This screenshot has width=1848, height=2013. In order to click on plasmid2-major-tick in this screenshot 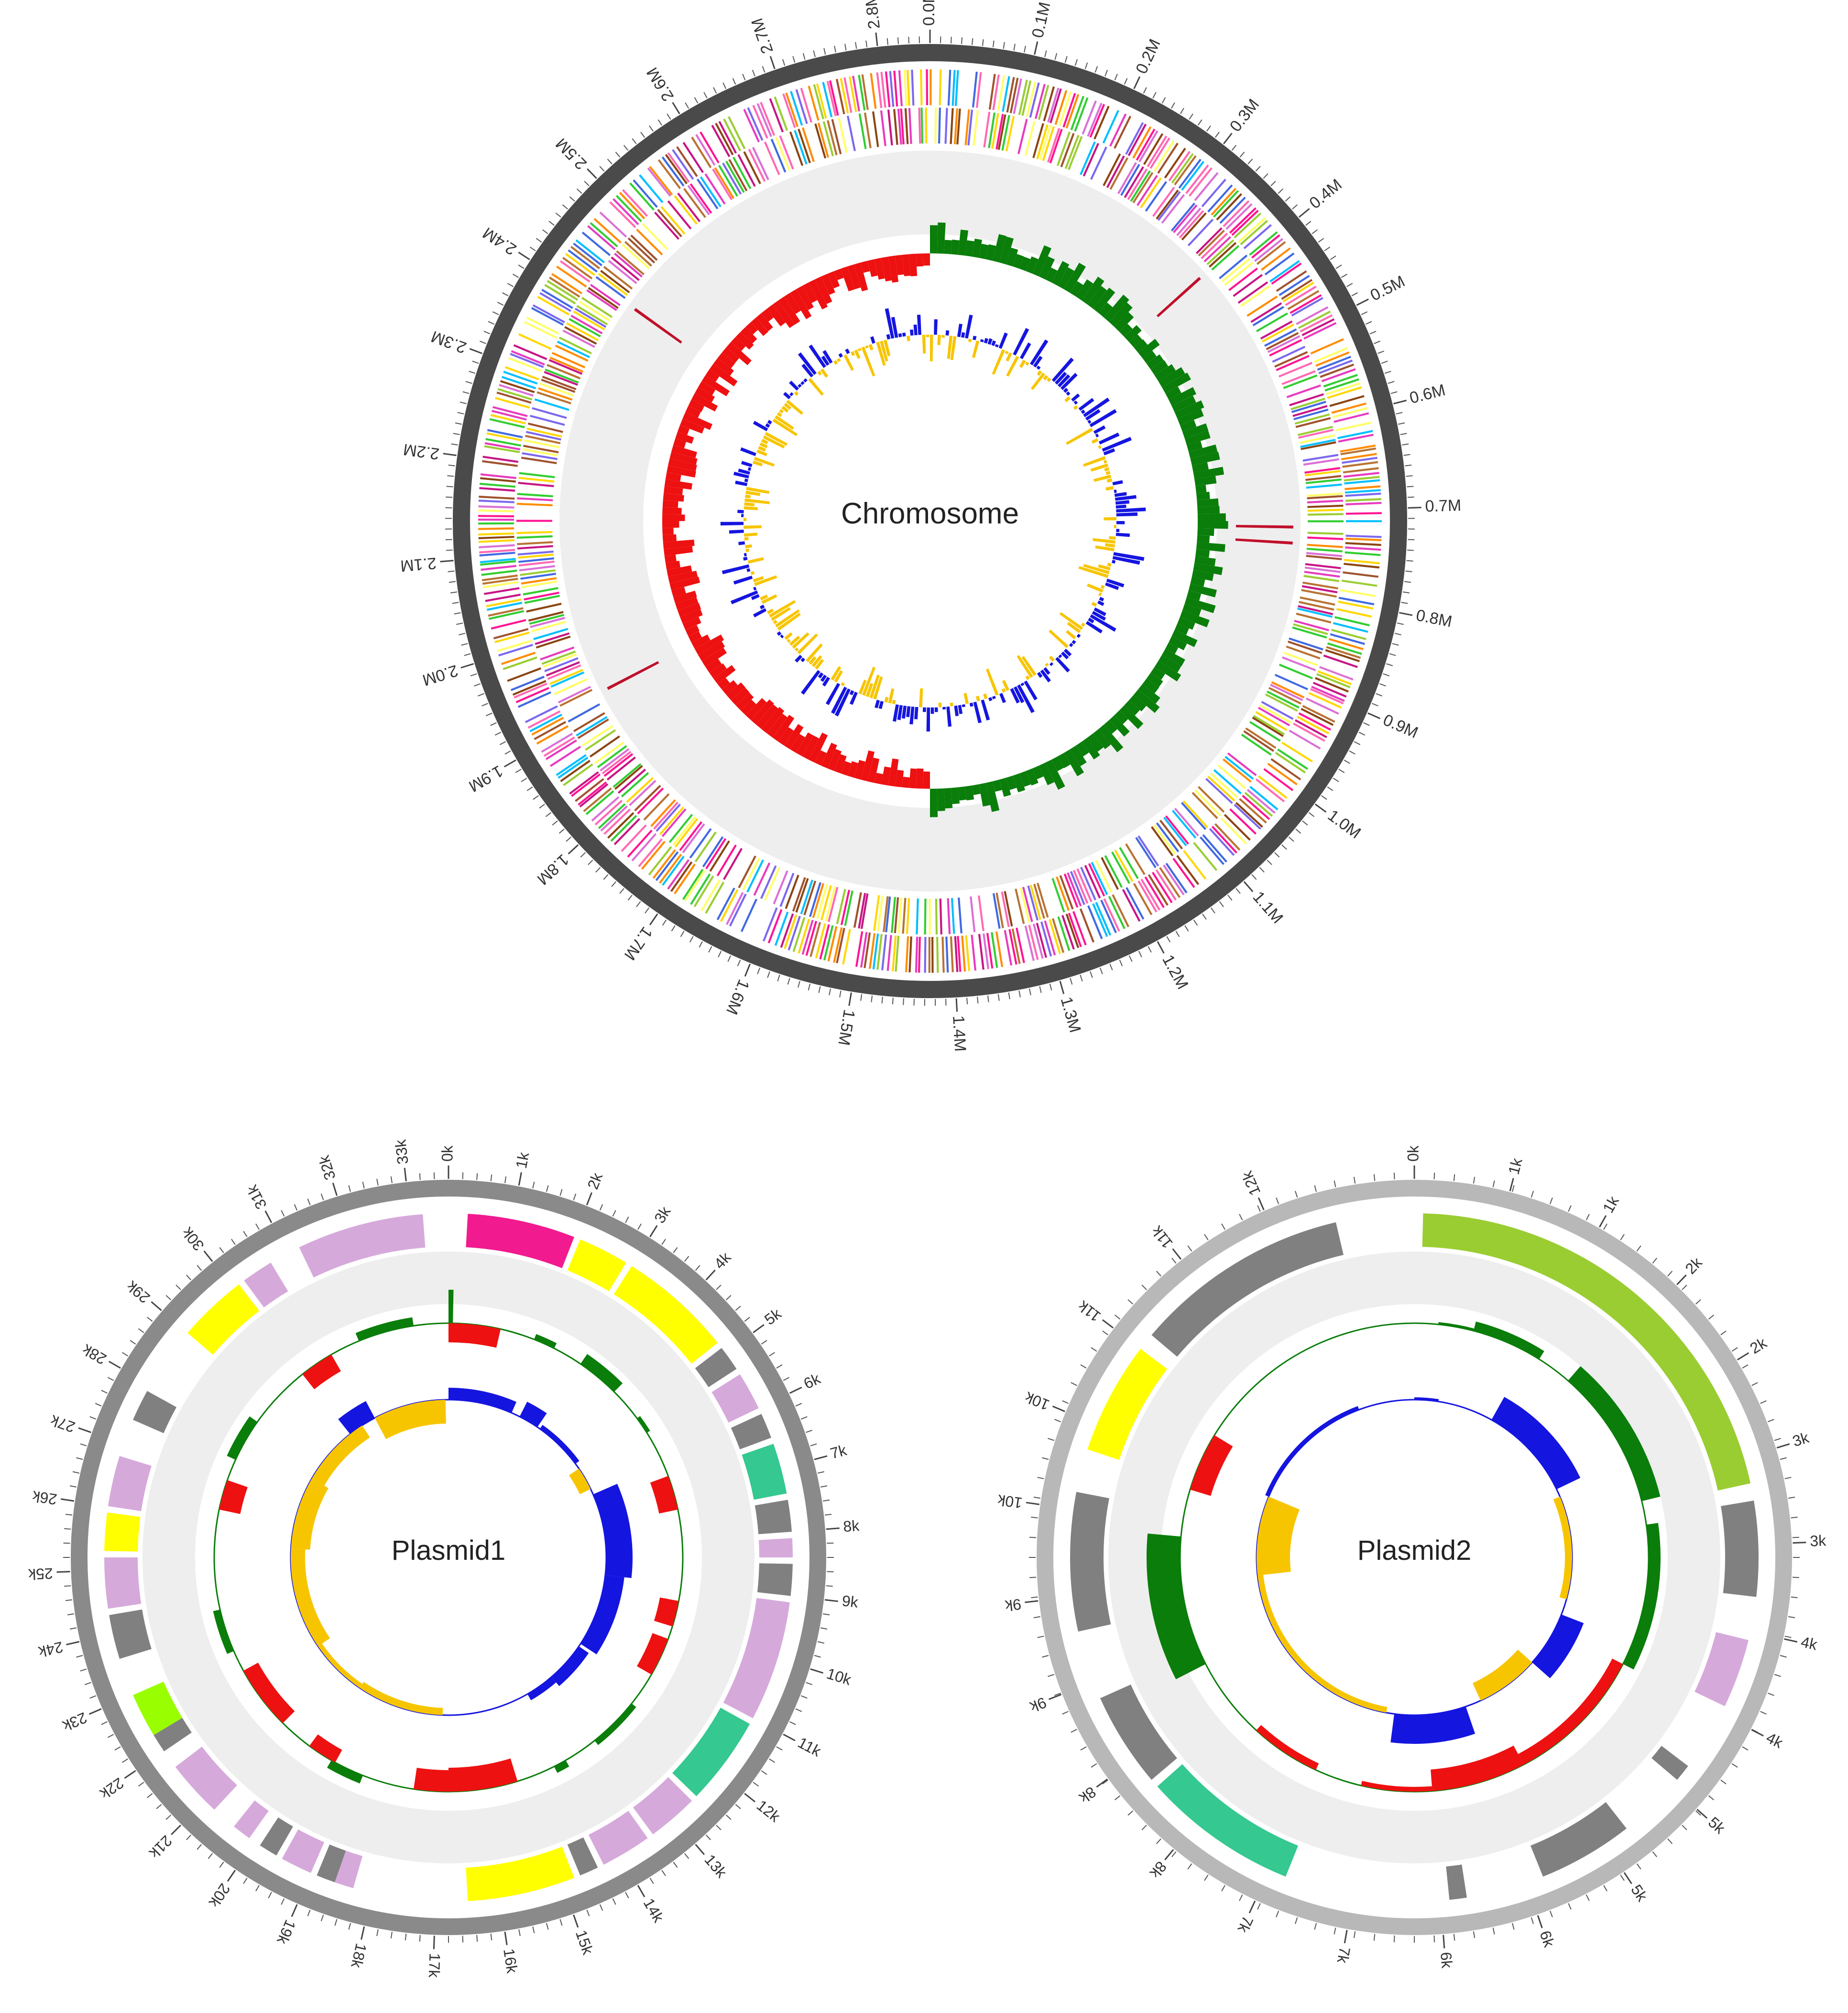, I will do `click(1169, 1855)`.